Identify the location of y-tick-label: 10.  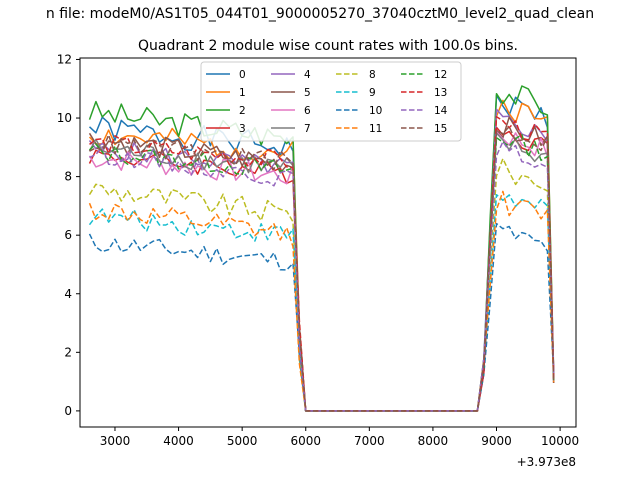
(64, 118).